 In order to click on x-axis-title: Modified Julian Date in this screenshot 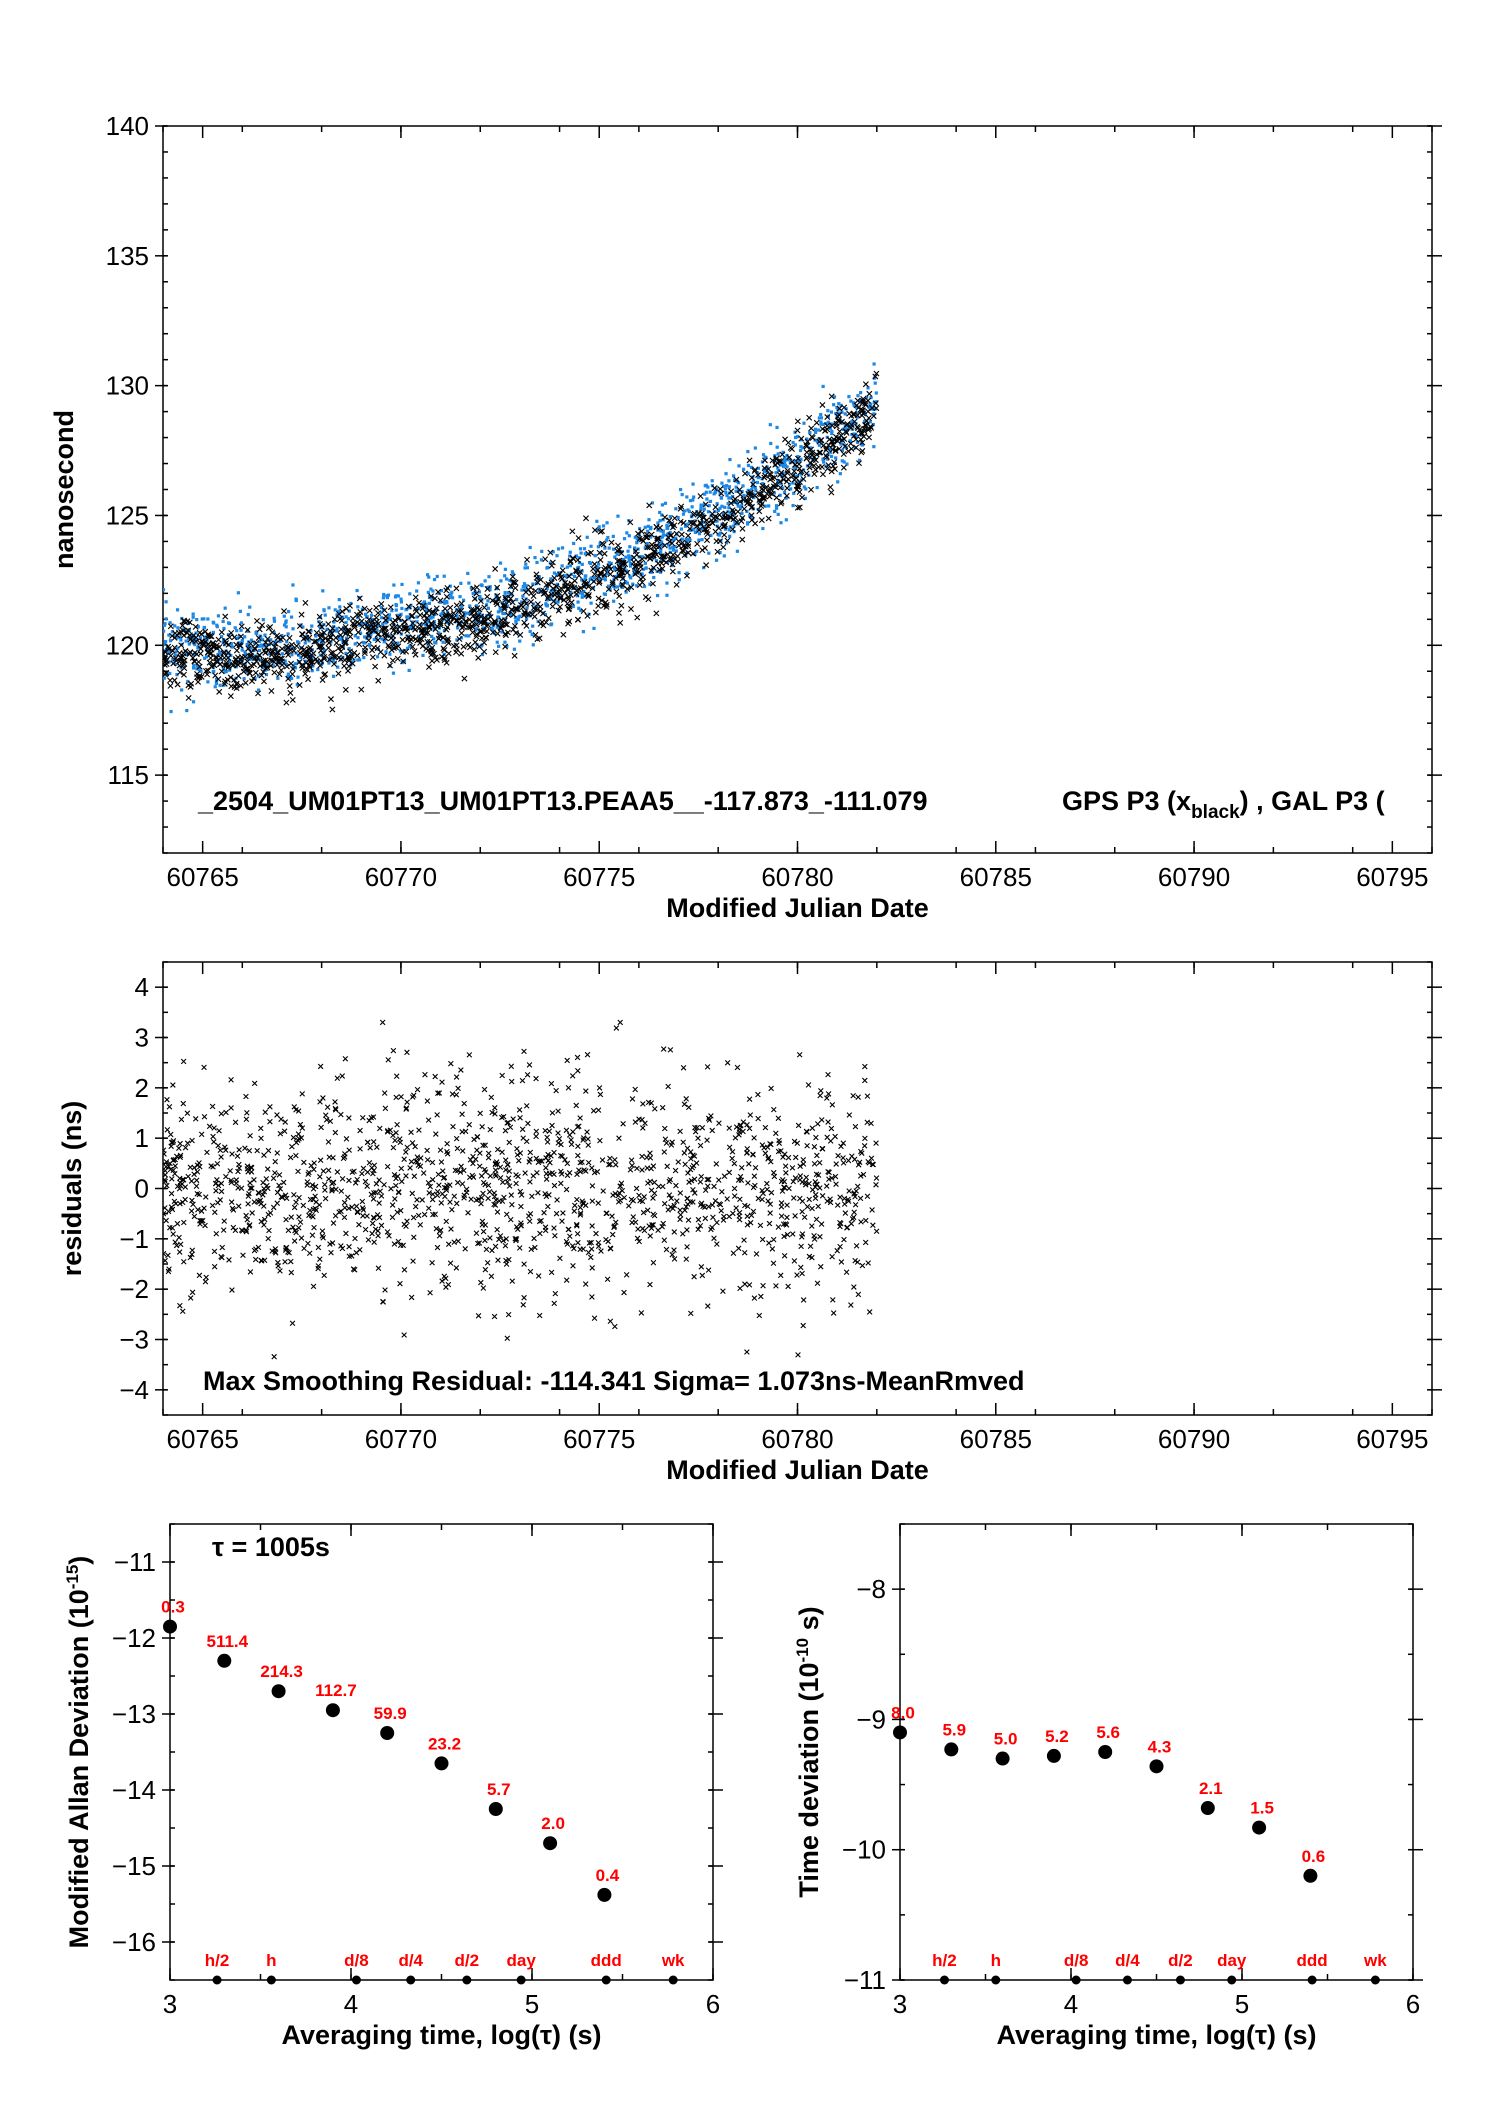, I will do `click(797, 1470)`.